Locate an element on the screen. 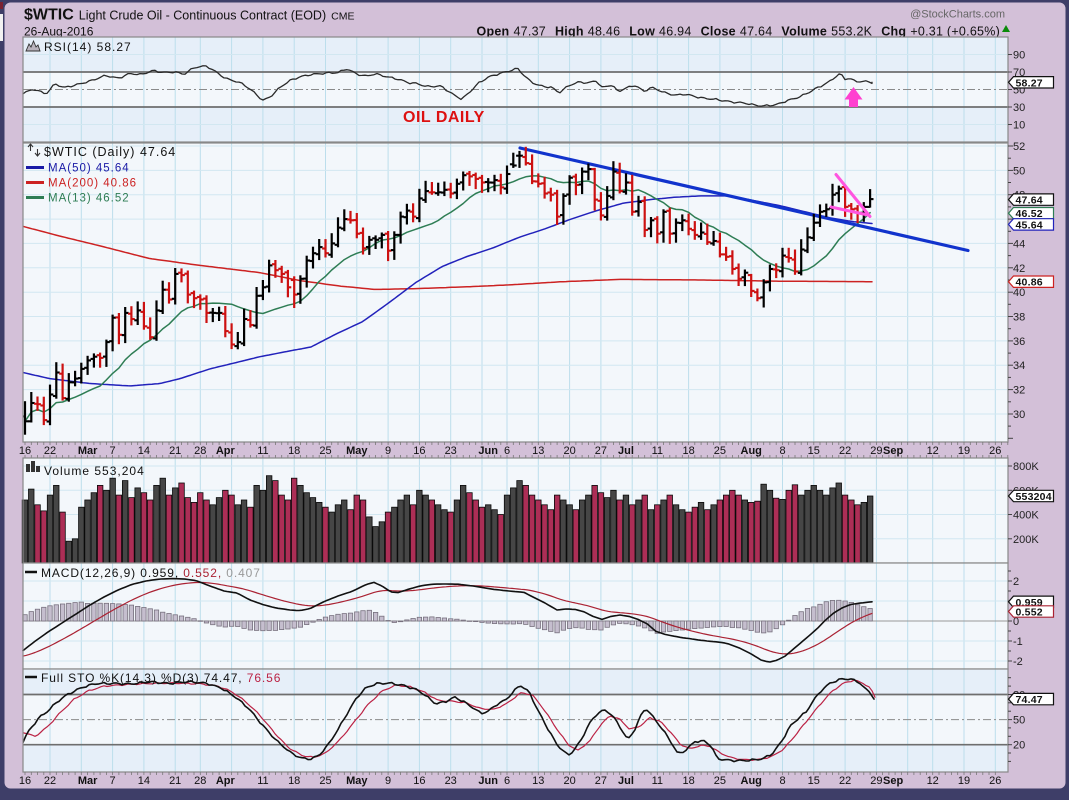 This screenshot has height=800, width=1069. svg-text: MA(50) 45.64 is located at coordinates (89, 169).